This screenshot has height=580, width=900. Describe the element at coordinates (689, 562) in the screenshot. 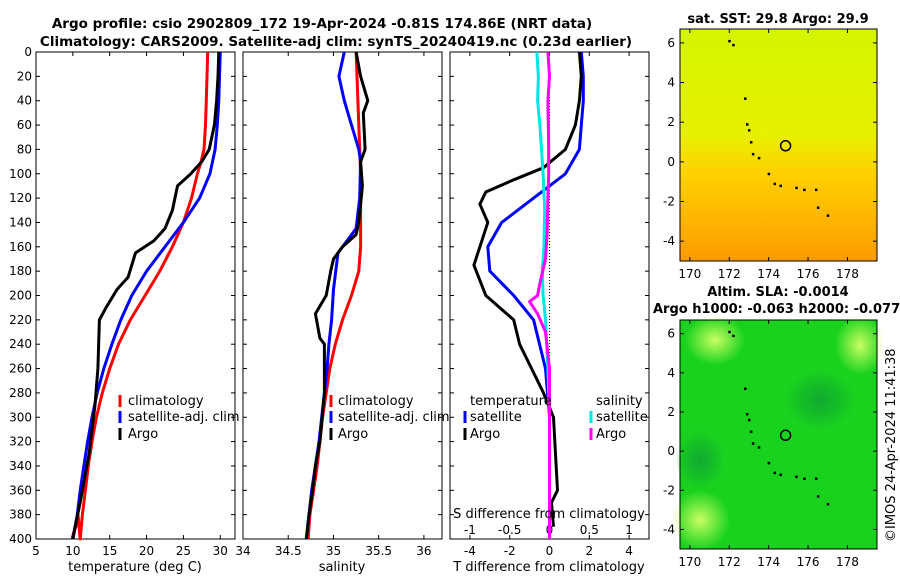

I see `lon-tick-label: 170` at that location.